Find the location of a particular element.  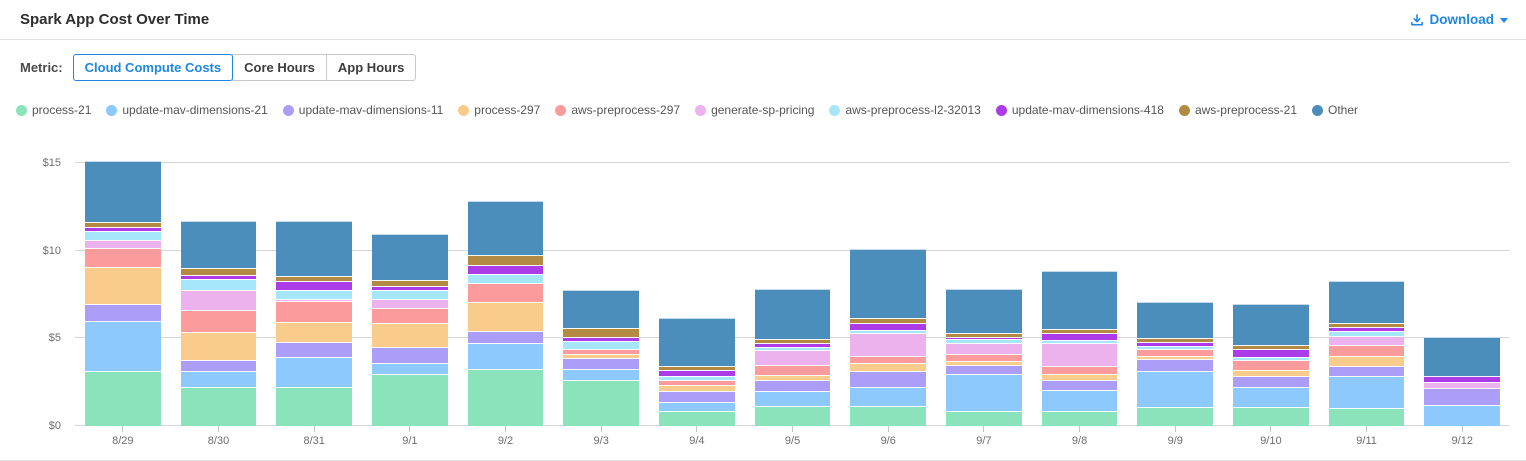

legend-item-other: Other is located at coordinates (1335, 110).